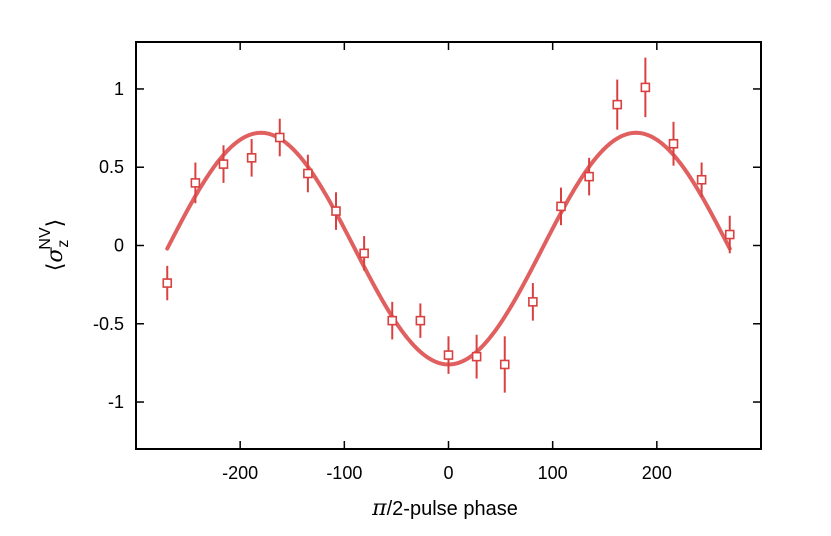 The image size is (831, 536). I want to click on svg-text: ⟨σzNV⟩, so click(54, 245).